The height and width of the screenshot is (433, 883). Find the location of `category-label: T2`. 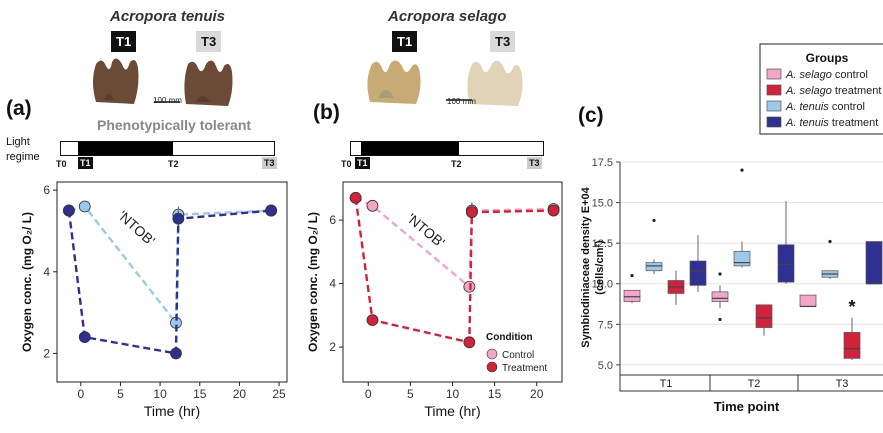

category-label: T2 is located at coordinates (754, 384).